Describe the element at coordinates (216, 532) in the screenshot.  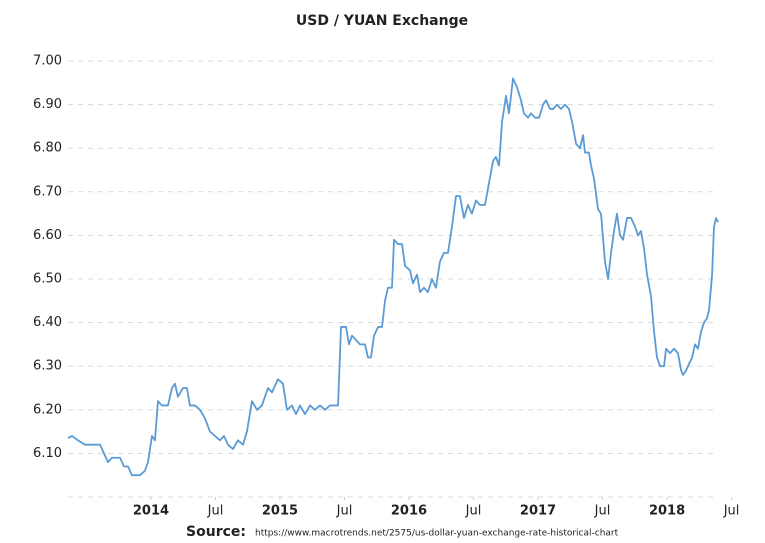
I see `source-label: Source:` at that location.